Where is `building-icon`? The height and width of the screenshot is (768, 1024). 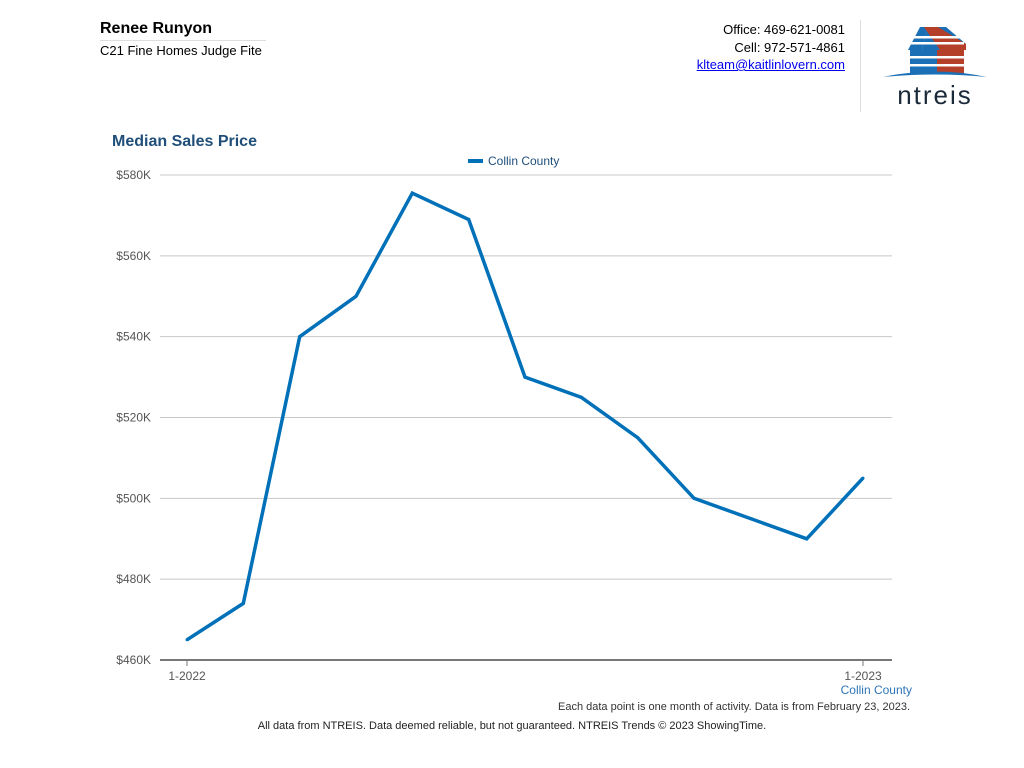 building-icon is located at coordinates (935, 52).